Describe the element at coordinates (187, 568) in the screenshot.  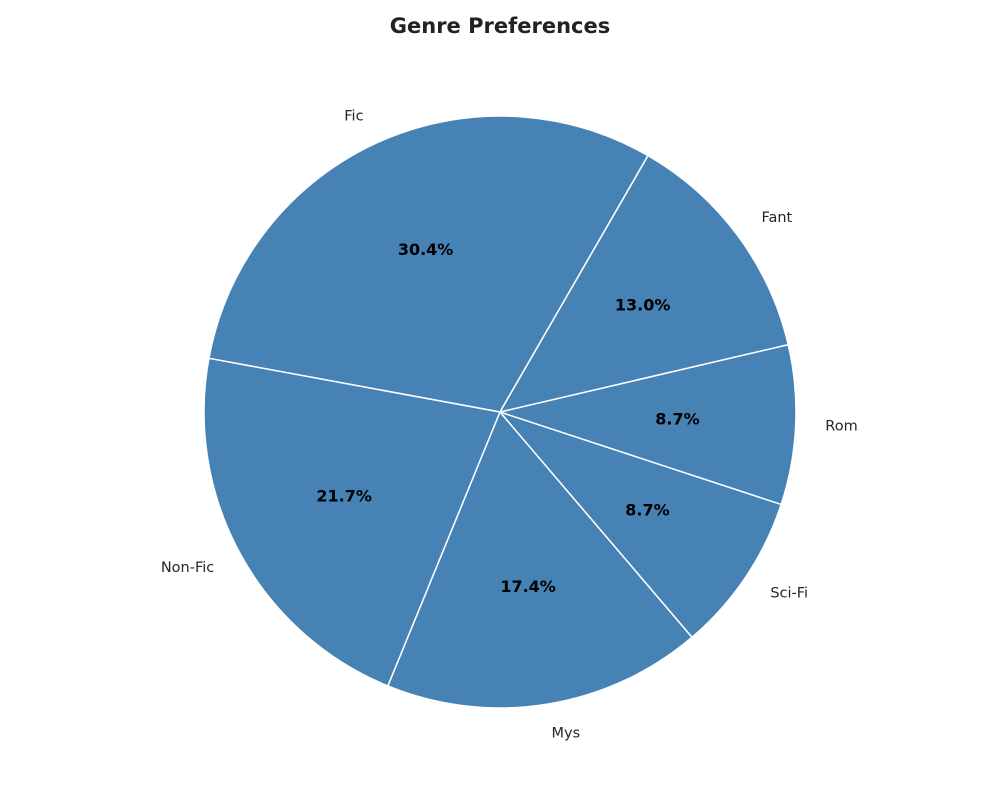
I see `category-label: Non-Fic` at that location.